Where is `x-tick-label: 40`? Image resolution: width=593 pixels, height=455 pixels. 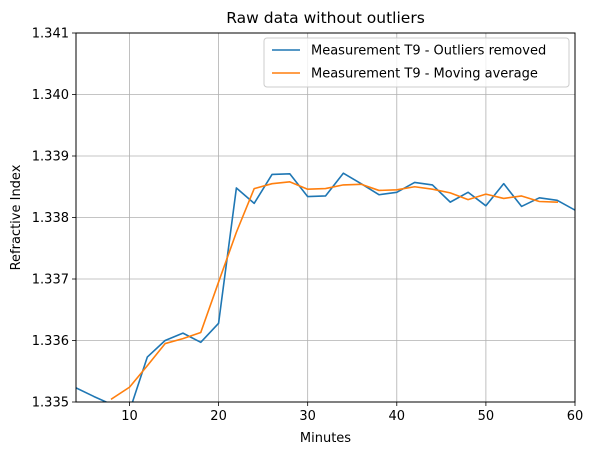
x-tick-label: 40 is located at coordinates (397, 416).